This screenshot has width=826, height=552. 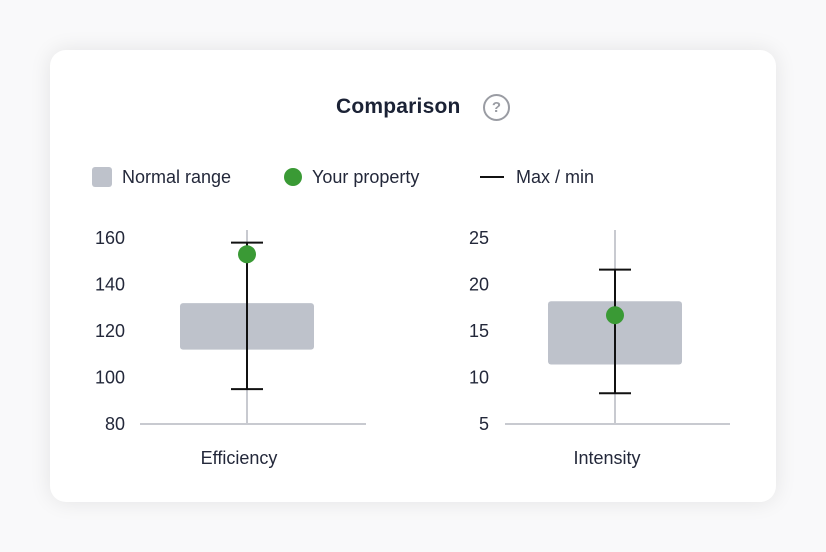 I want to click on category-label: Intensity, so click(x=606, y=458).